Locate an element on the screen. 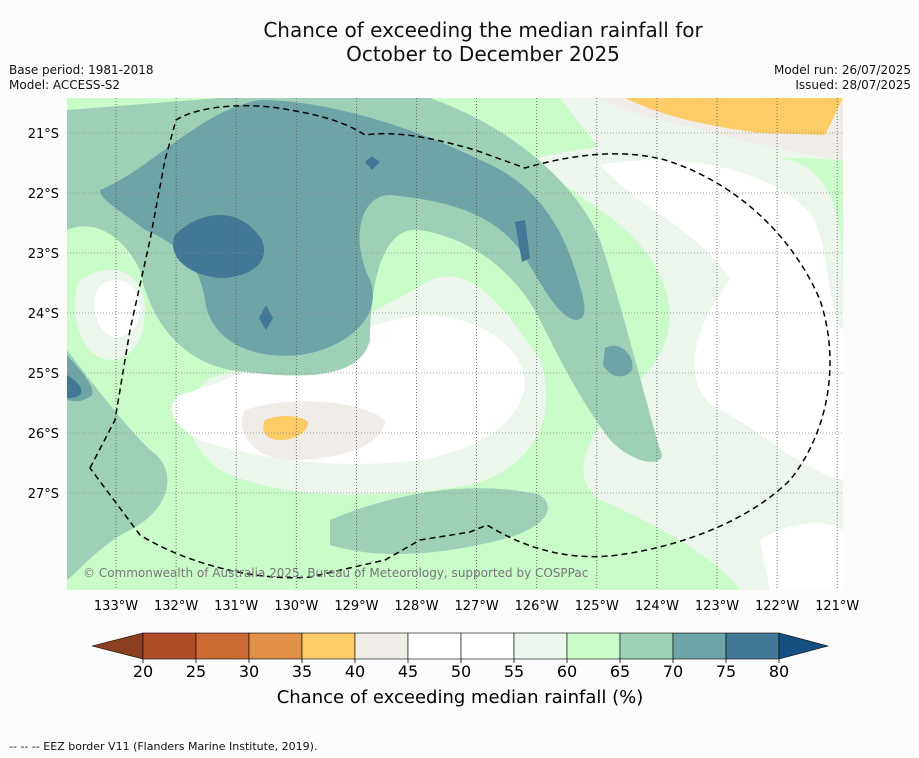  lat-label: 26°S is located at coordinates (43, 434).